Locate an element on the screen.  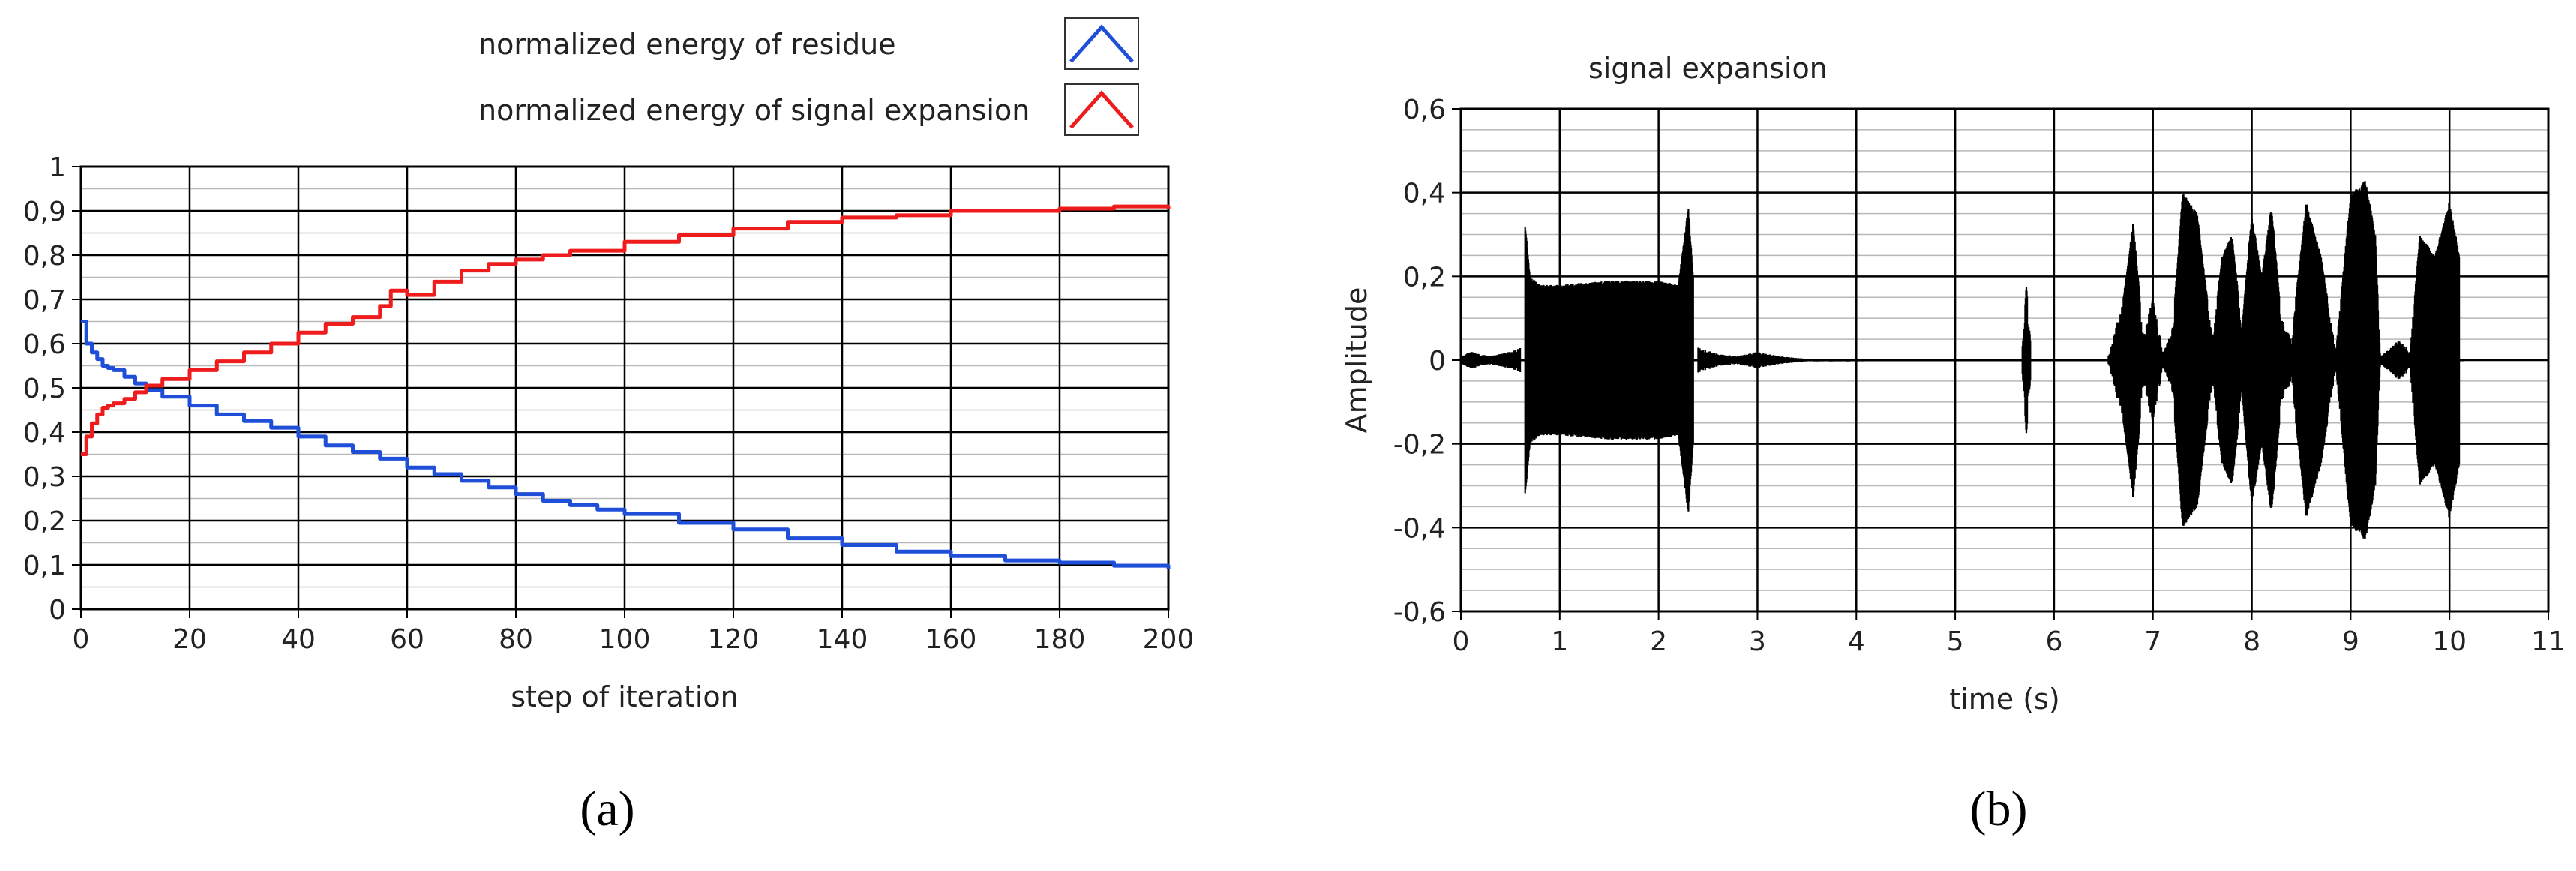
panel-label-b: (b) is located at coordinates (1999, 809).